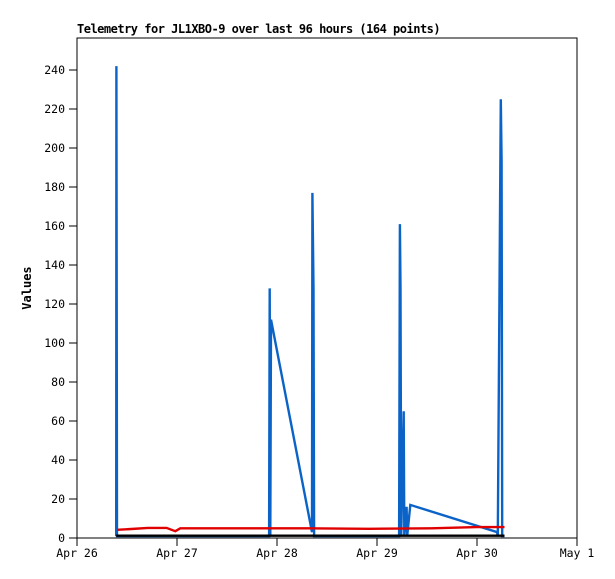  I want to click on y-tick-label: 220, so click(54, 109).